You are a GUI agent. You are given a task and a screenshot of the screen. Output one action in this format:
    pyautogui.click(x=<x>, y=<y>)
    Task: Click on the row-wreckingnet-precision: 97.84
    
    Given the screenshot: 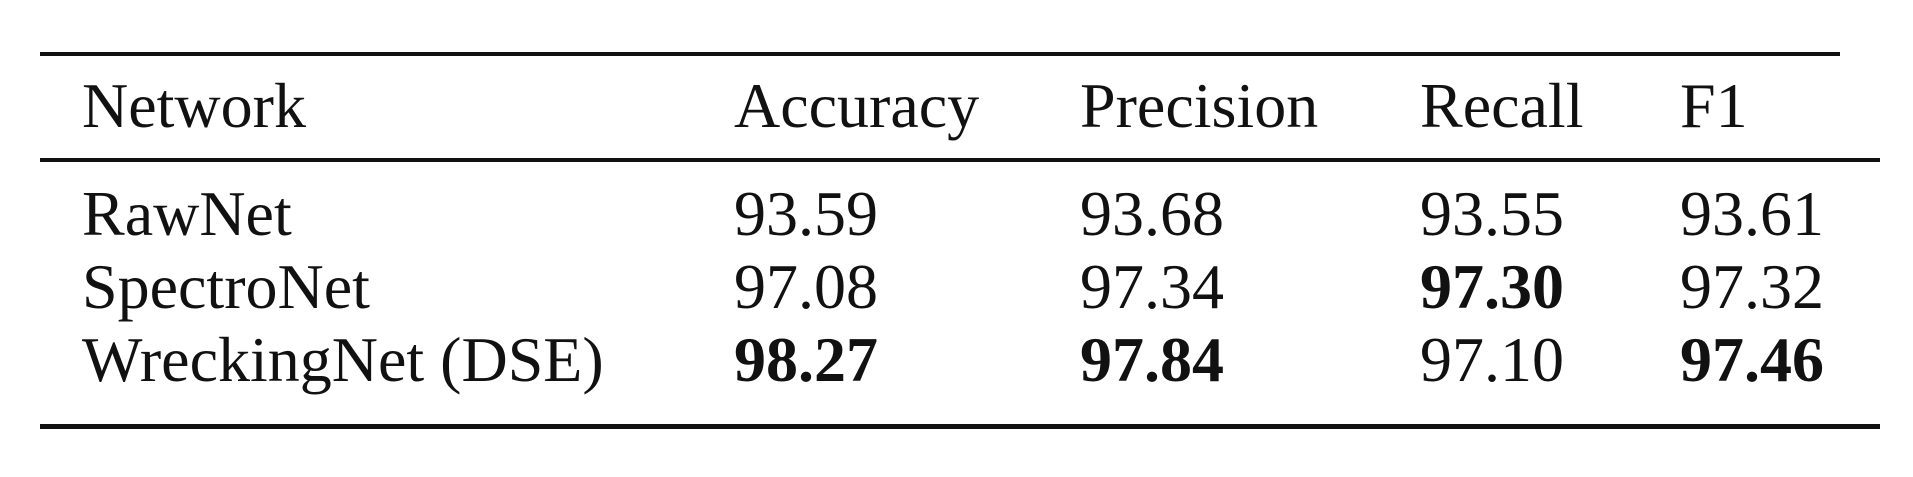 What is the action you would take?
    pyautogui.click(x=1152, y=359)
    